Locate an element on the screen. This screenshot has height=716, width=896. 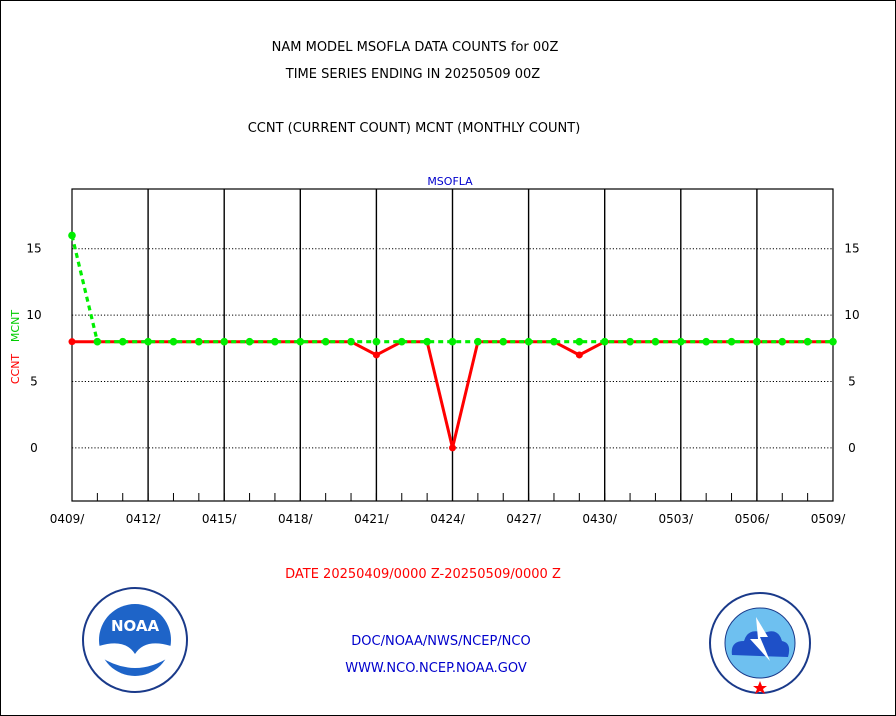
nws-lightning-icon is located at coordinates (760, 639).